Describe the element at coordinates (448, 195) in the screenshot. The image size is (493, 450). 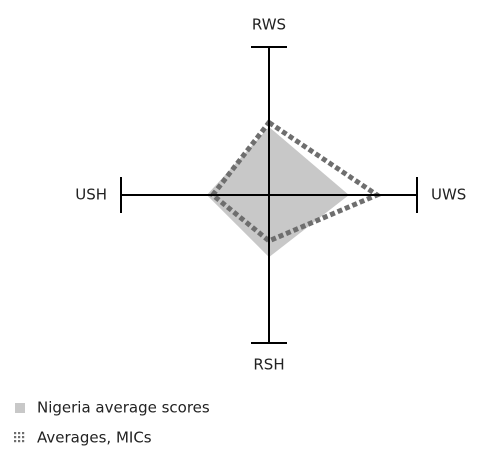
I see `axis-label: UWS` at that location.